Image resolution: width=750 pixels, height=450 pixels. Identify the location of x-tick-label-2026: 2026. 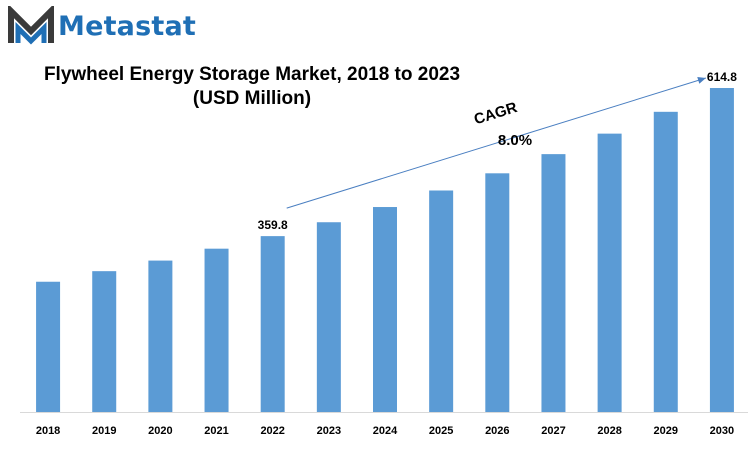
(497, 431).